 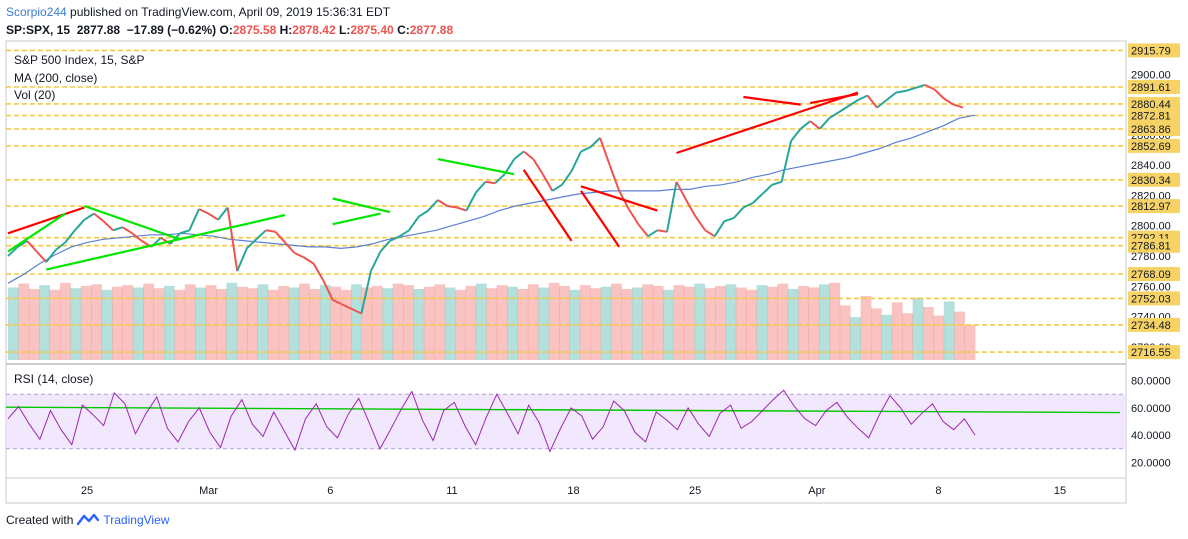 What do you see at coordinates (254, 30) in the screenshot?
I see `open-value: 2875.58` at bounding box center [254, 30].